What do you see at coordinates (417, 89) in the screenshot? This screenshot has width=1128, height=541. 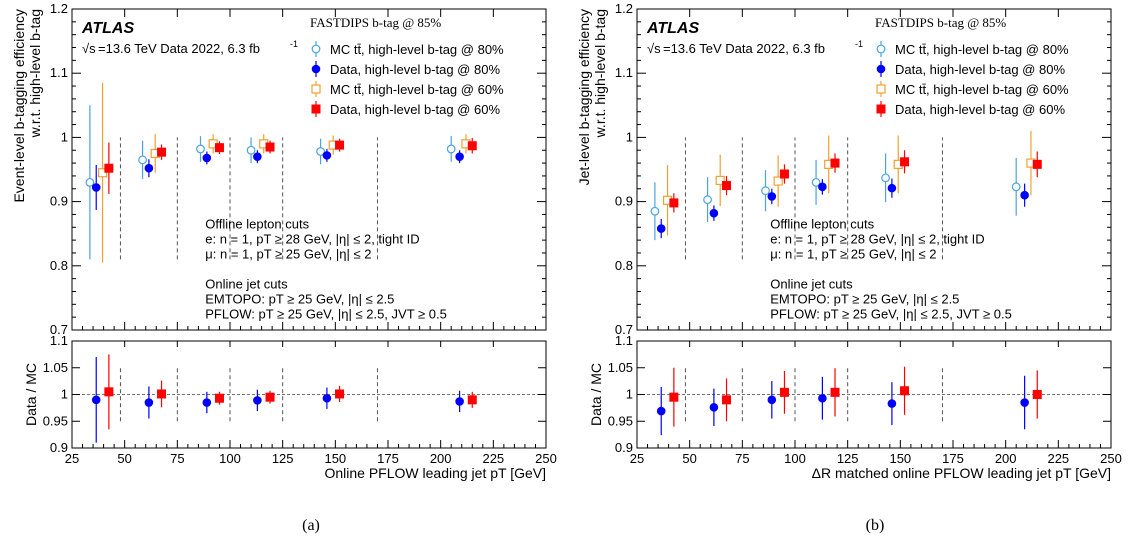 I see `legend-label: MC tt̄, high-level b-tag @ 60%` at bounding box center [417, 89].